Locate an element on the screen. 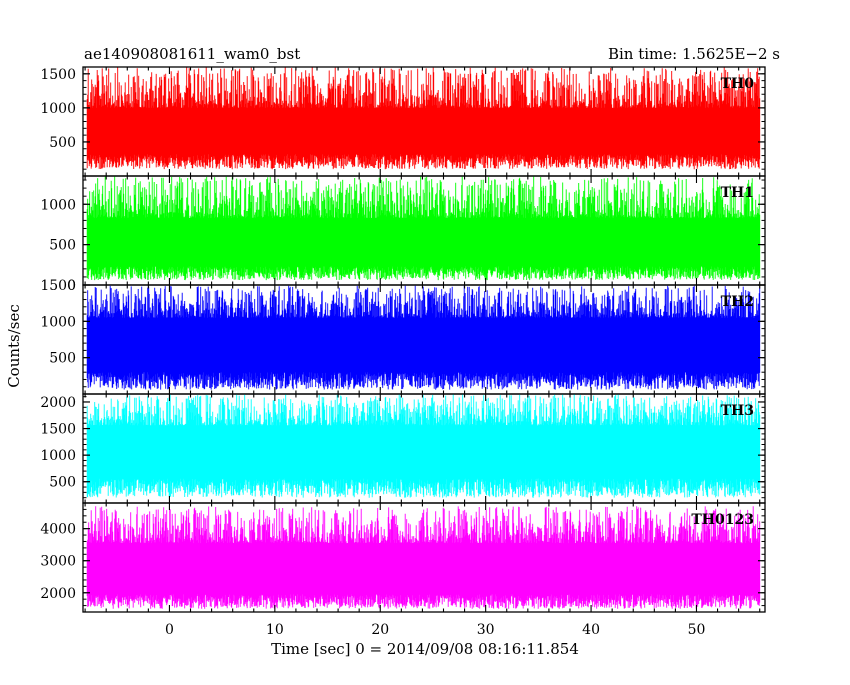  x-tick-label: 50 is located at coordinates (697, 630).